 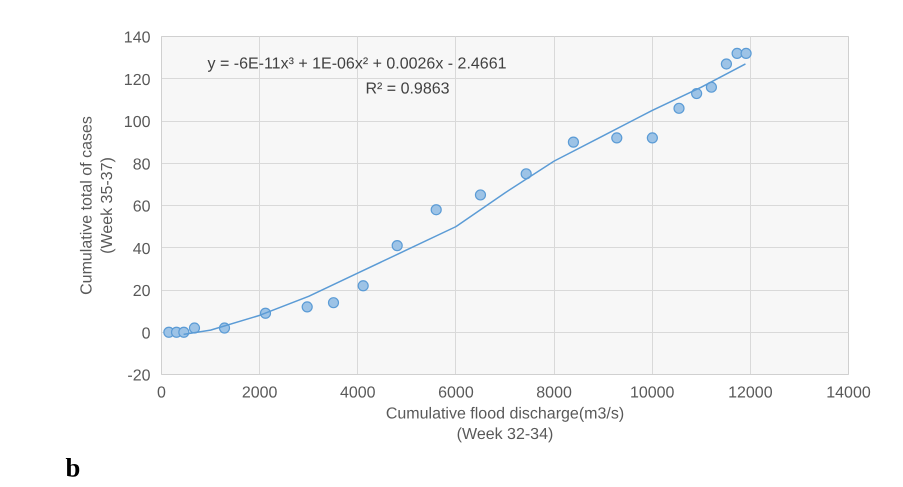 I want to click on x-axis-title: Cumulative flood discharge(m3/s) (Week 32-34), so click(x=505, y=424).